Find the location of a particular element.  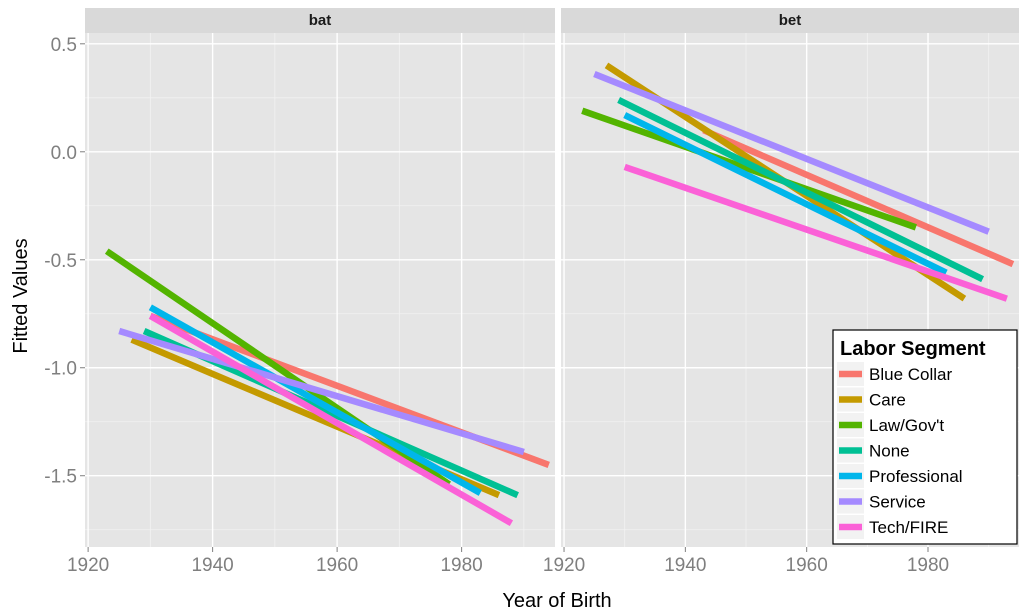

series-line-bet-tech-fire is located at coordinates (815, 232).